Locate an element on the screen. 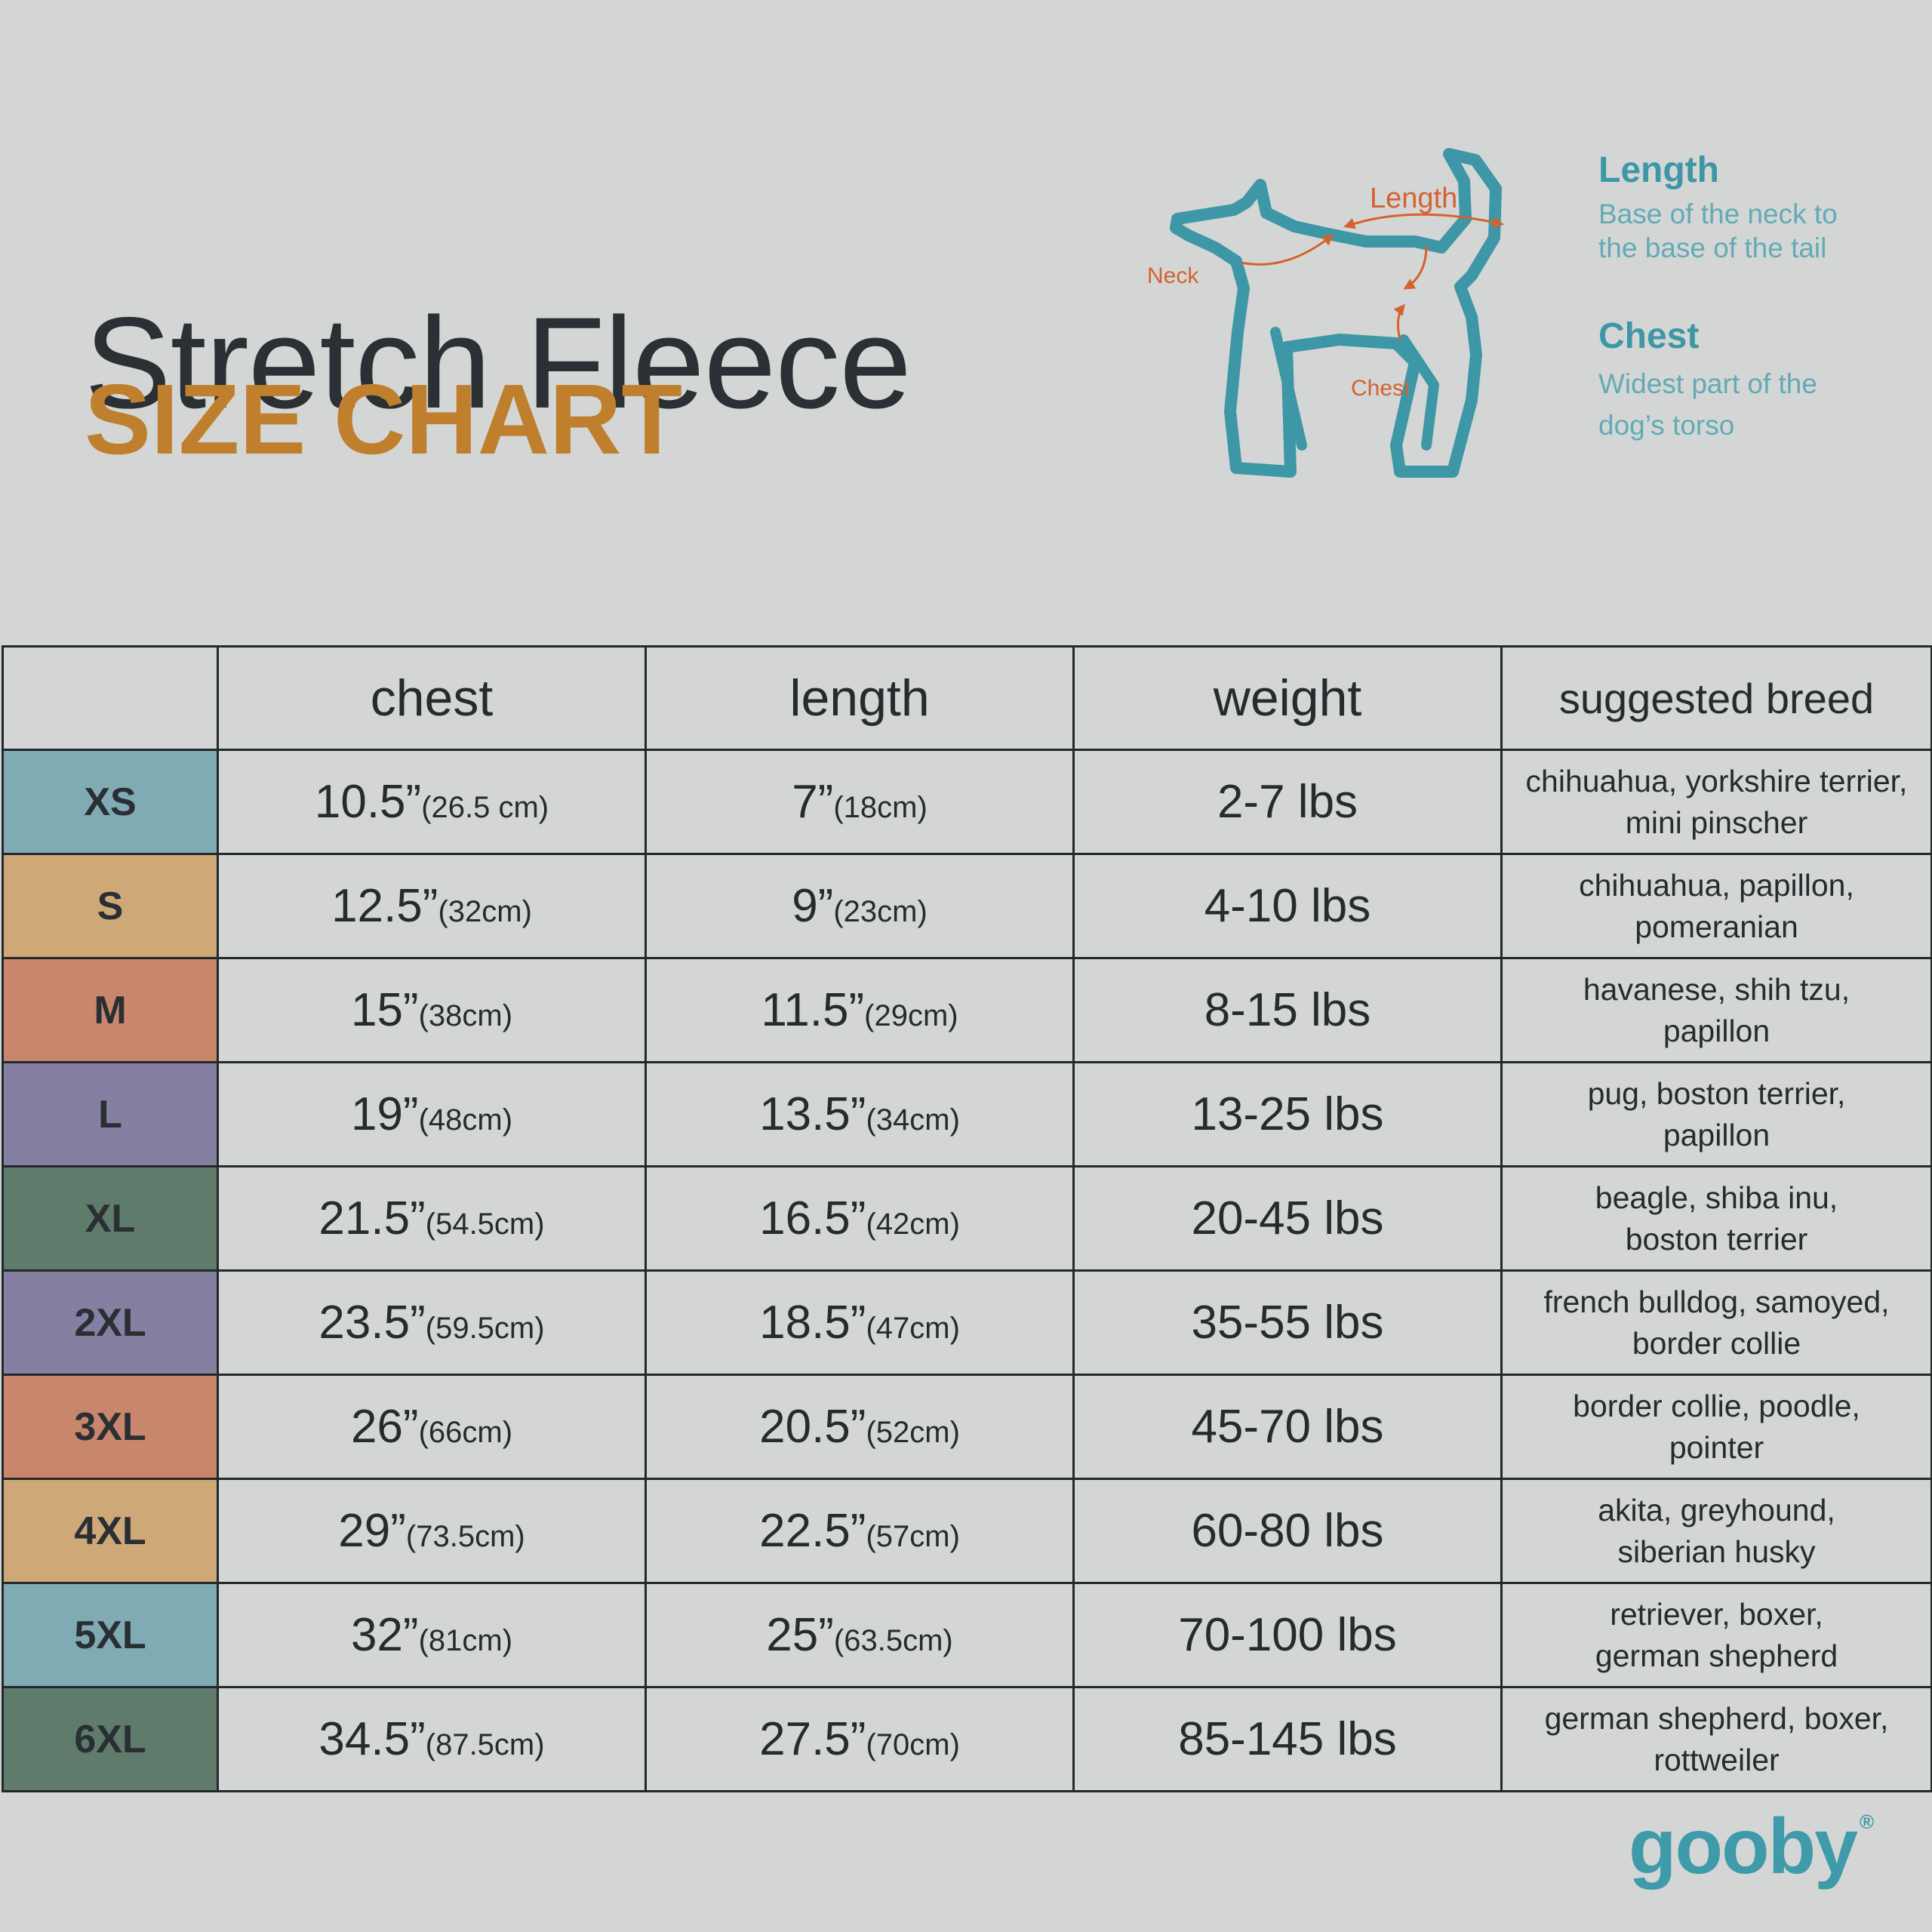  length-cell: 16.5”(42cm) is located at coordinates (860, 1218).